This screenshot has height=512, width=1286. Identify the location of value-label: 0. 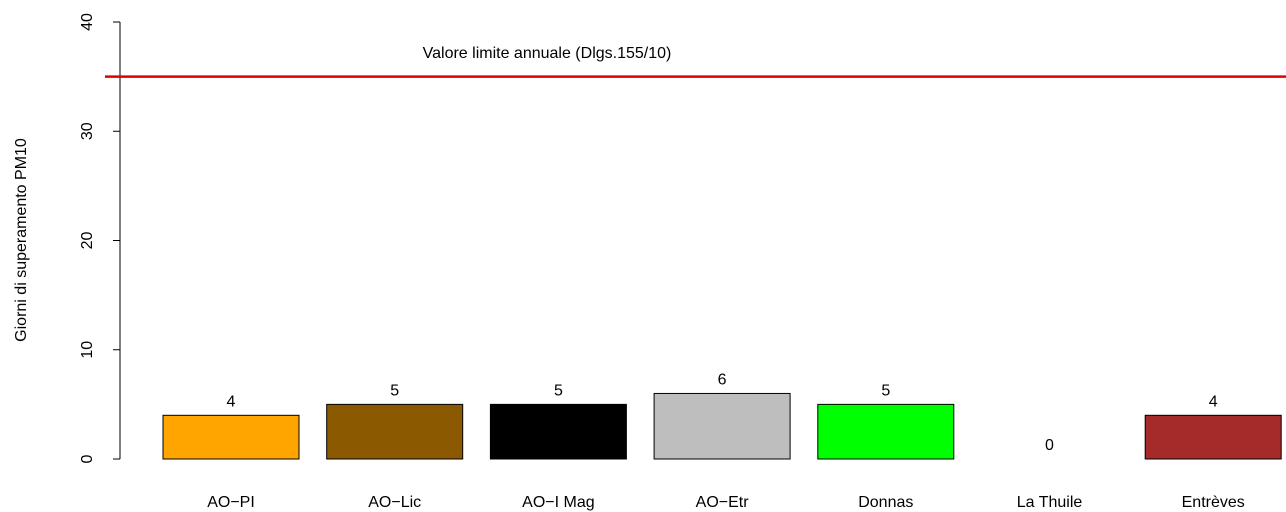
(1049, 445).